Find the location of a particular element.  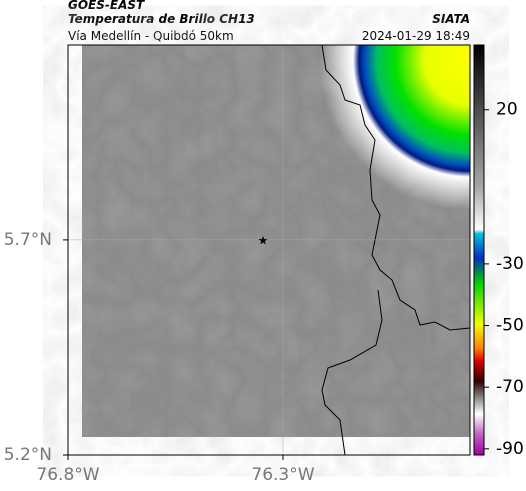

datetime: 2024-01-29 18:49 is located at coordinates (416, 36).